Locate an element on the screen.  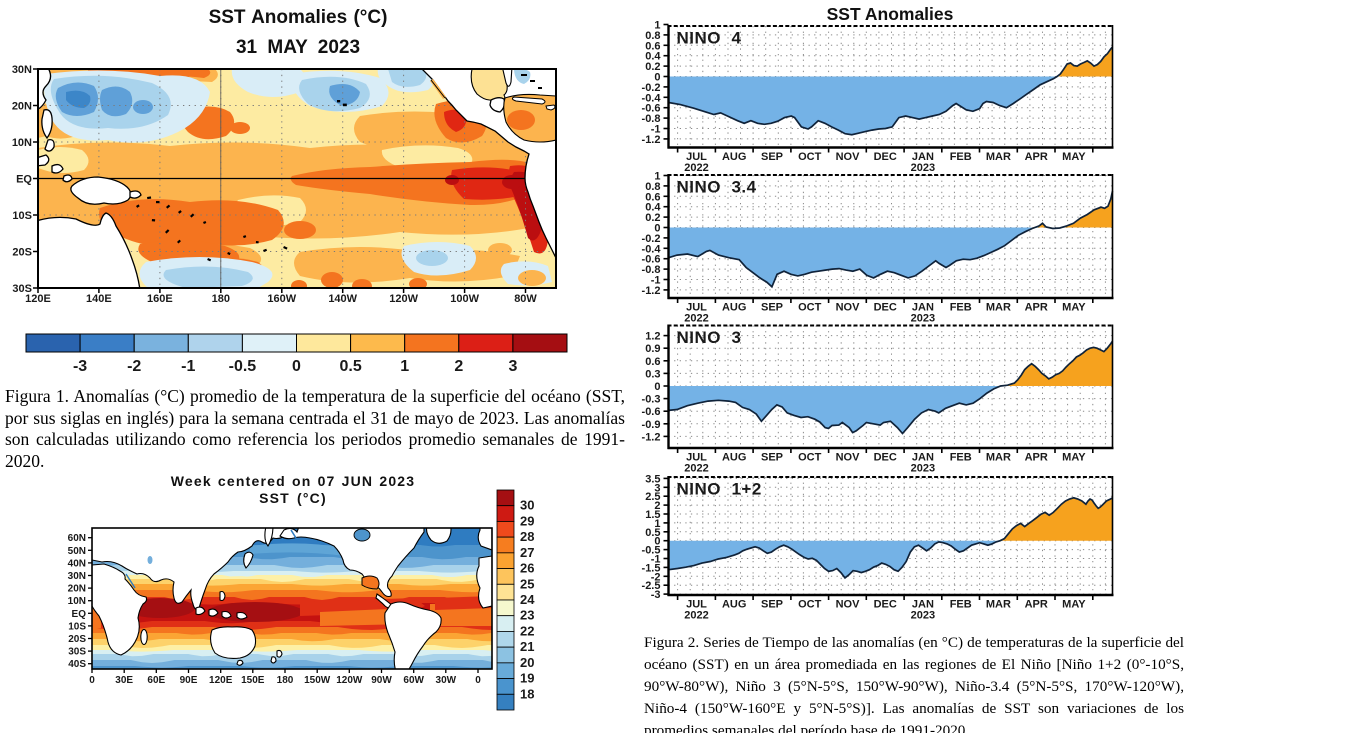
svg-text: NINO 1+2 is located at coordinates (719, 489).